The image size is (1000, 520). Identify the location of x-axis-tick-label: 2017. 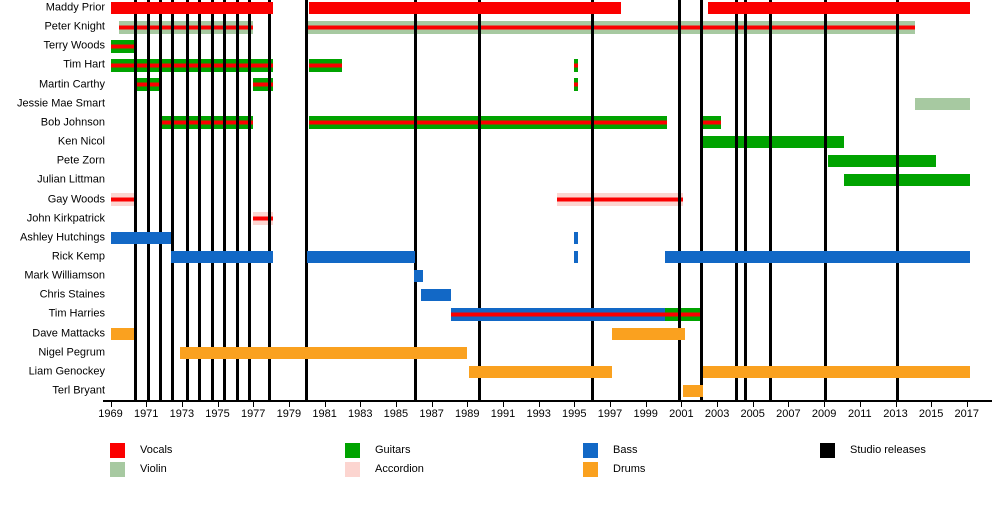
(967, 414).